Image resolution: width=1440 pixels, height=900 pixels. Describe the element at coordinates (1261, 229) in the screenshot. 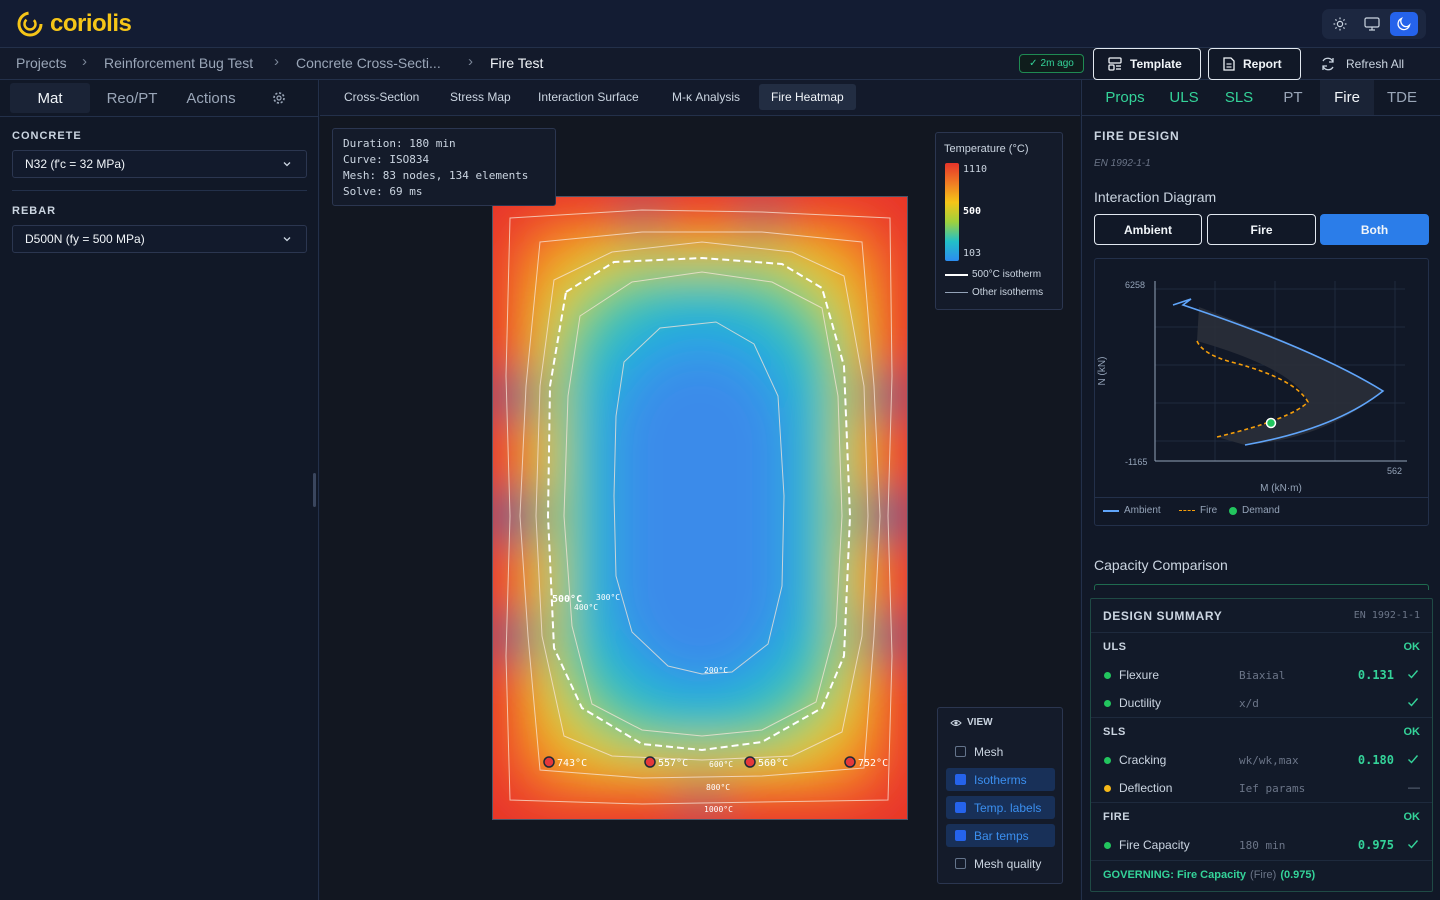

I see `fire-button: Fire` at that location.